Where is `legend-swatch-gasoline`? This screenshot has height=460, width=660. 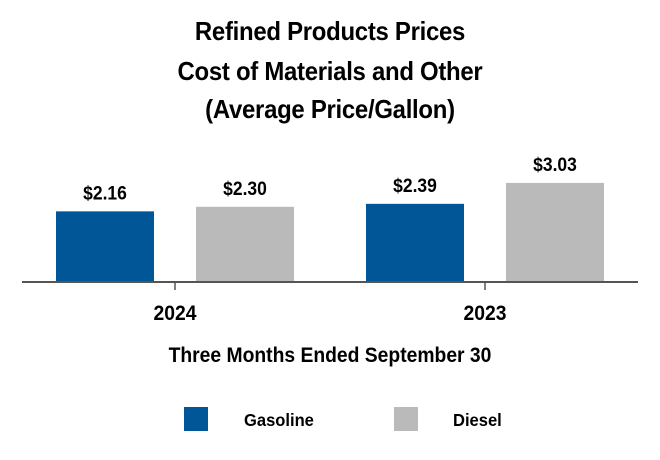 legend-swatch-gasoline is located at coordinates (196, 419).